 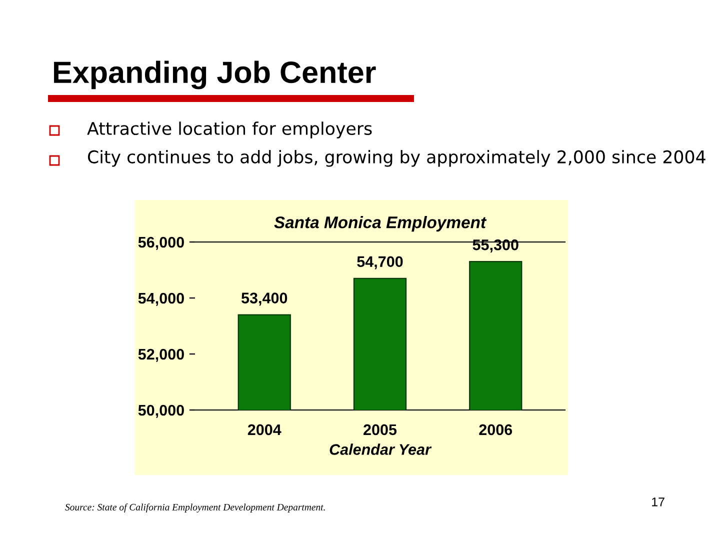 I want to click on data-label: 53,400, so click(x=264, y=299).